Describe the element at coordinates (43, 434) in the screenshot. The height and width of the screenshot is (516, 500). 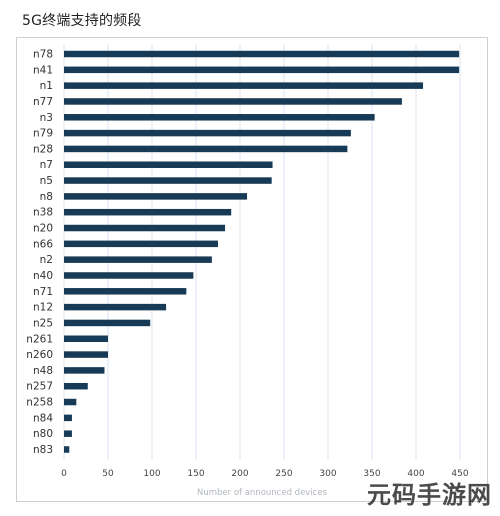
I see `category-label-n80: n80` at that location.